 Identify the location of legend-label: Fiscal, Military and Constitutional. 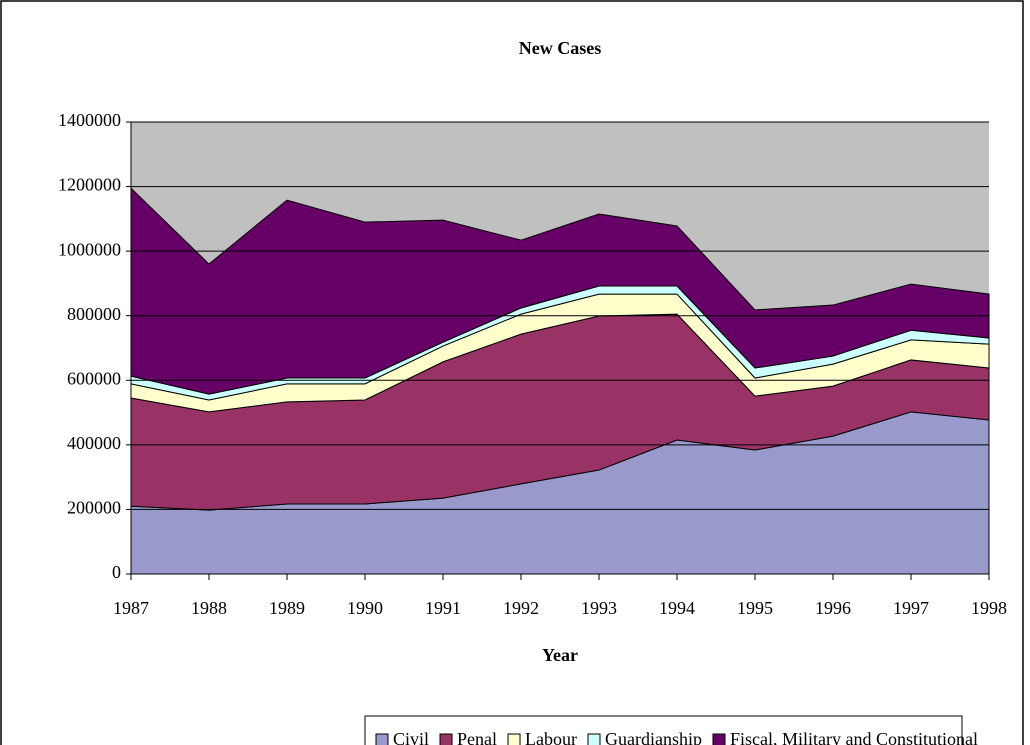
(854, 737).